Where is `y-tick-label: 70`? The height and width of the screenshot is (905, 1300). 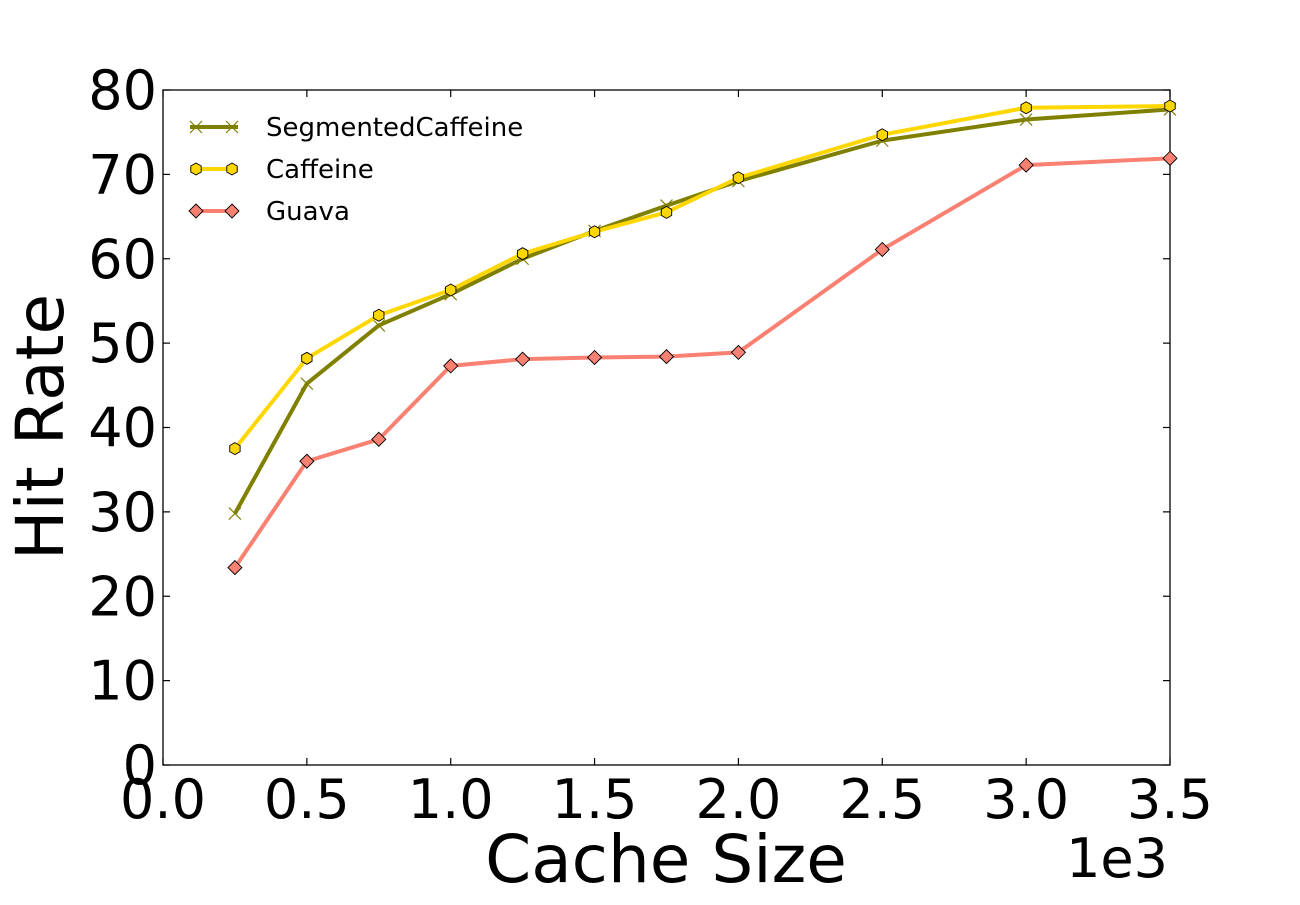 y-tick-label: 70 is located at coordinates (122, 174).